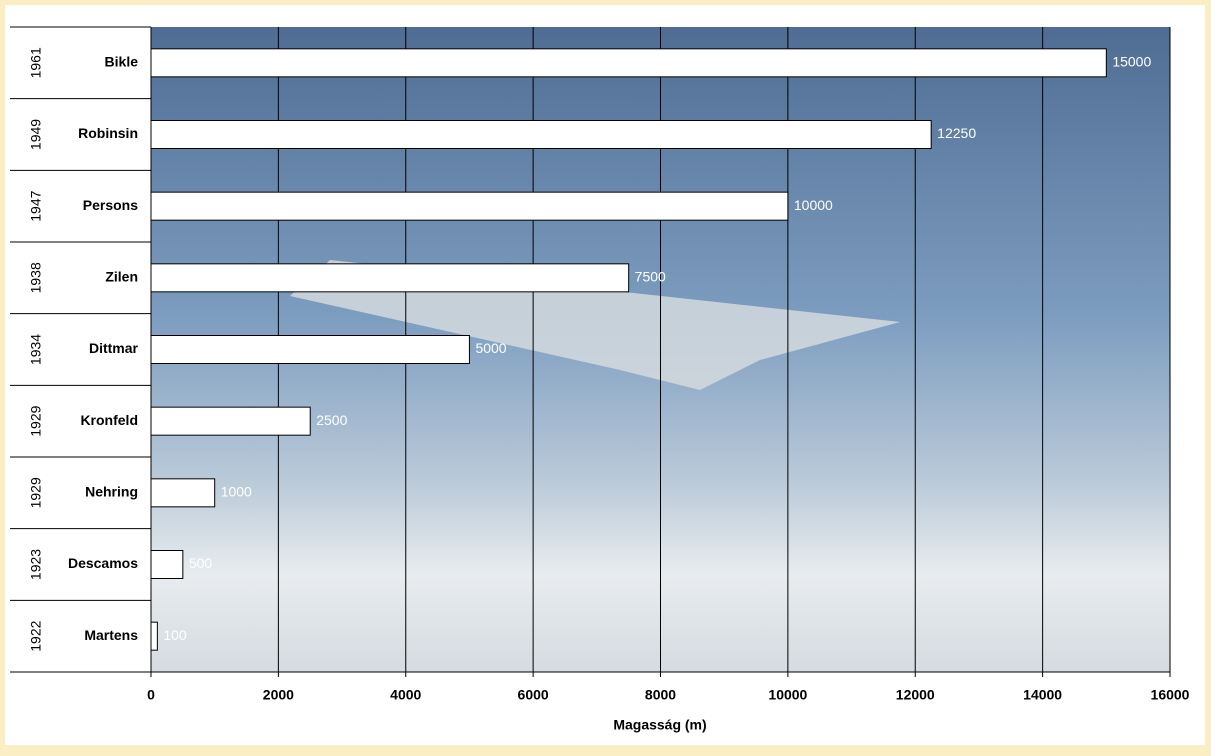  Describe the element at coordinates (1170, 695) in the screenshot. I see `x-tick-label: 16000` at that location.